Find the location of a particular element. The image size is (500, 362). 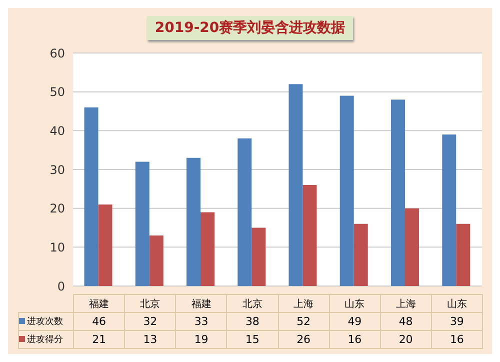

data-label: 48 is located at coordinates (406, 321).